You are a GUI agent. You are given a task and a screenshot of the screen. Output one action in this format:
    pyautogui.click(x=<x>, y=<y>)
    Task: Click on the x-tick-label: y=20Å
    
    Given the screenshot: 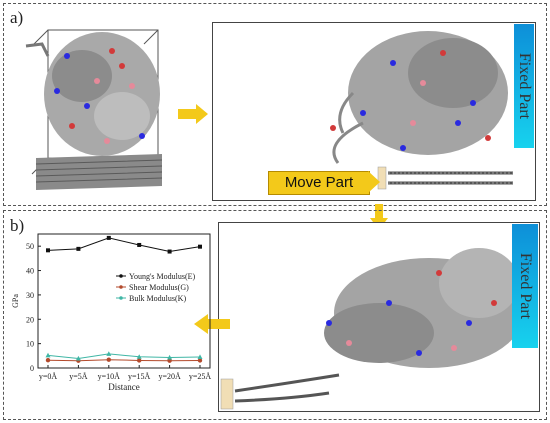 What is the action you would take?
    pyautogui.click(x=169, y=376)
    